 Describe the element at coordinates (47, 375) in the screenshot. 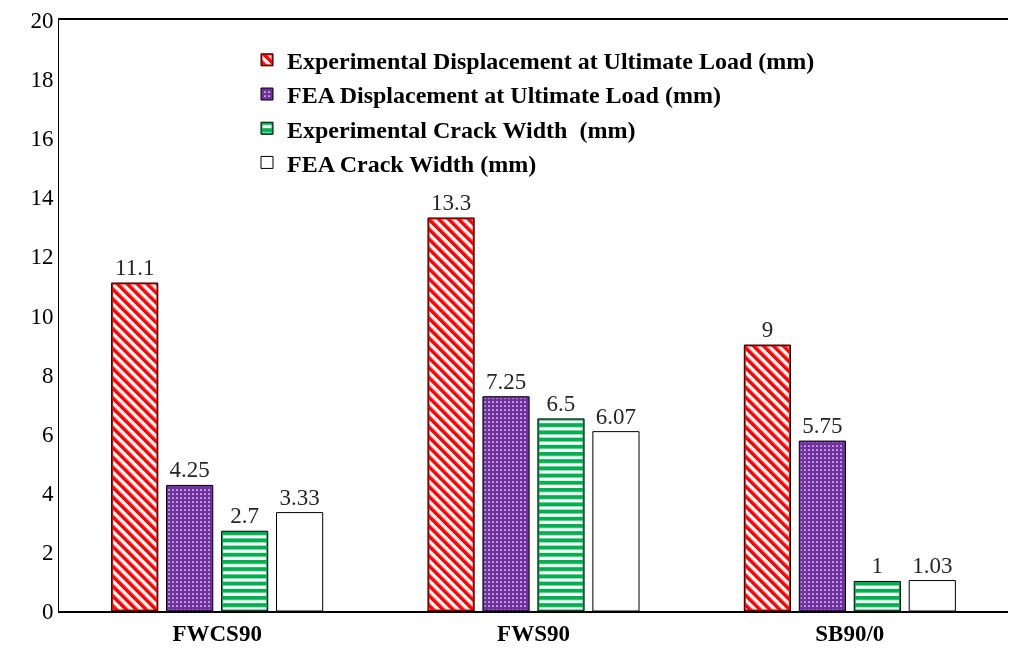

I see `y-tick-label: 8` at that location.